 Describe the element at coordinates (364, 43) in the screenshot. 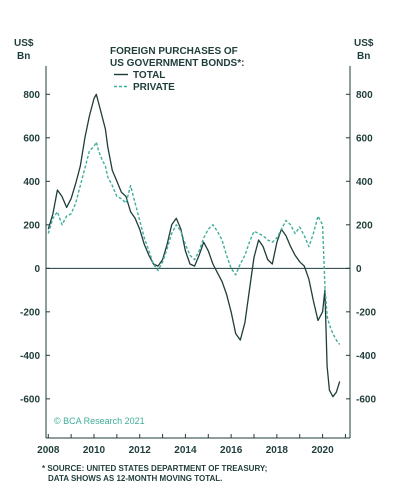

I see `right-unit-line-1: US$` at that location.